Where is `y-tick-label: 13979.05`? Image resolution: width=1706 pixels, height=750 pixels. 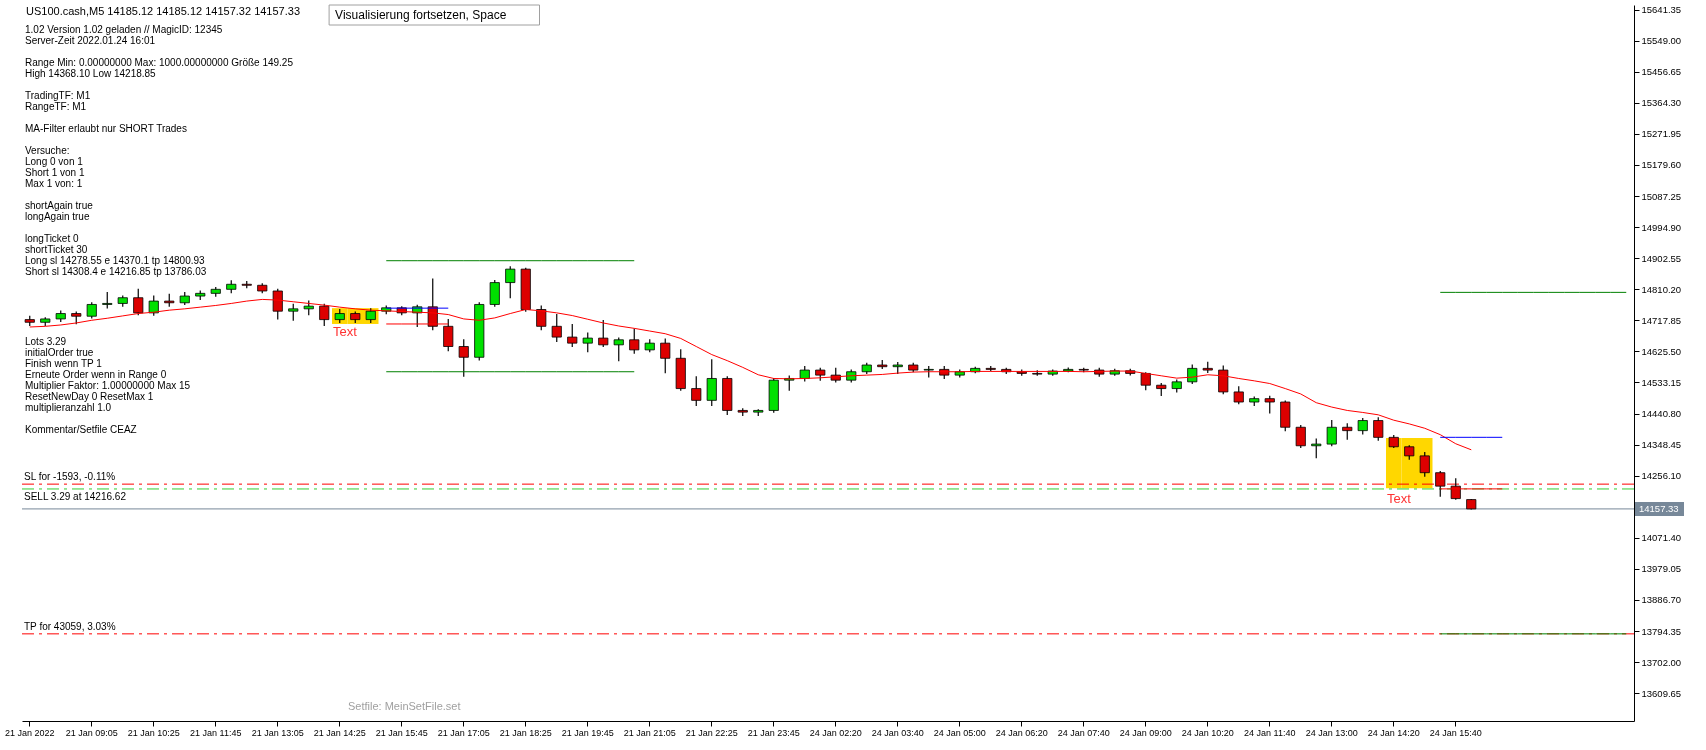 y-tick-label: 13979.05 is located at coordinates (1661, 569).